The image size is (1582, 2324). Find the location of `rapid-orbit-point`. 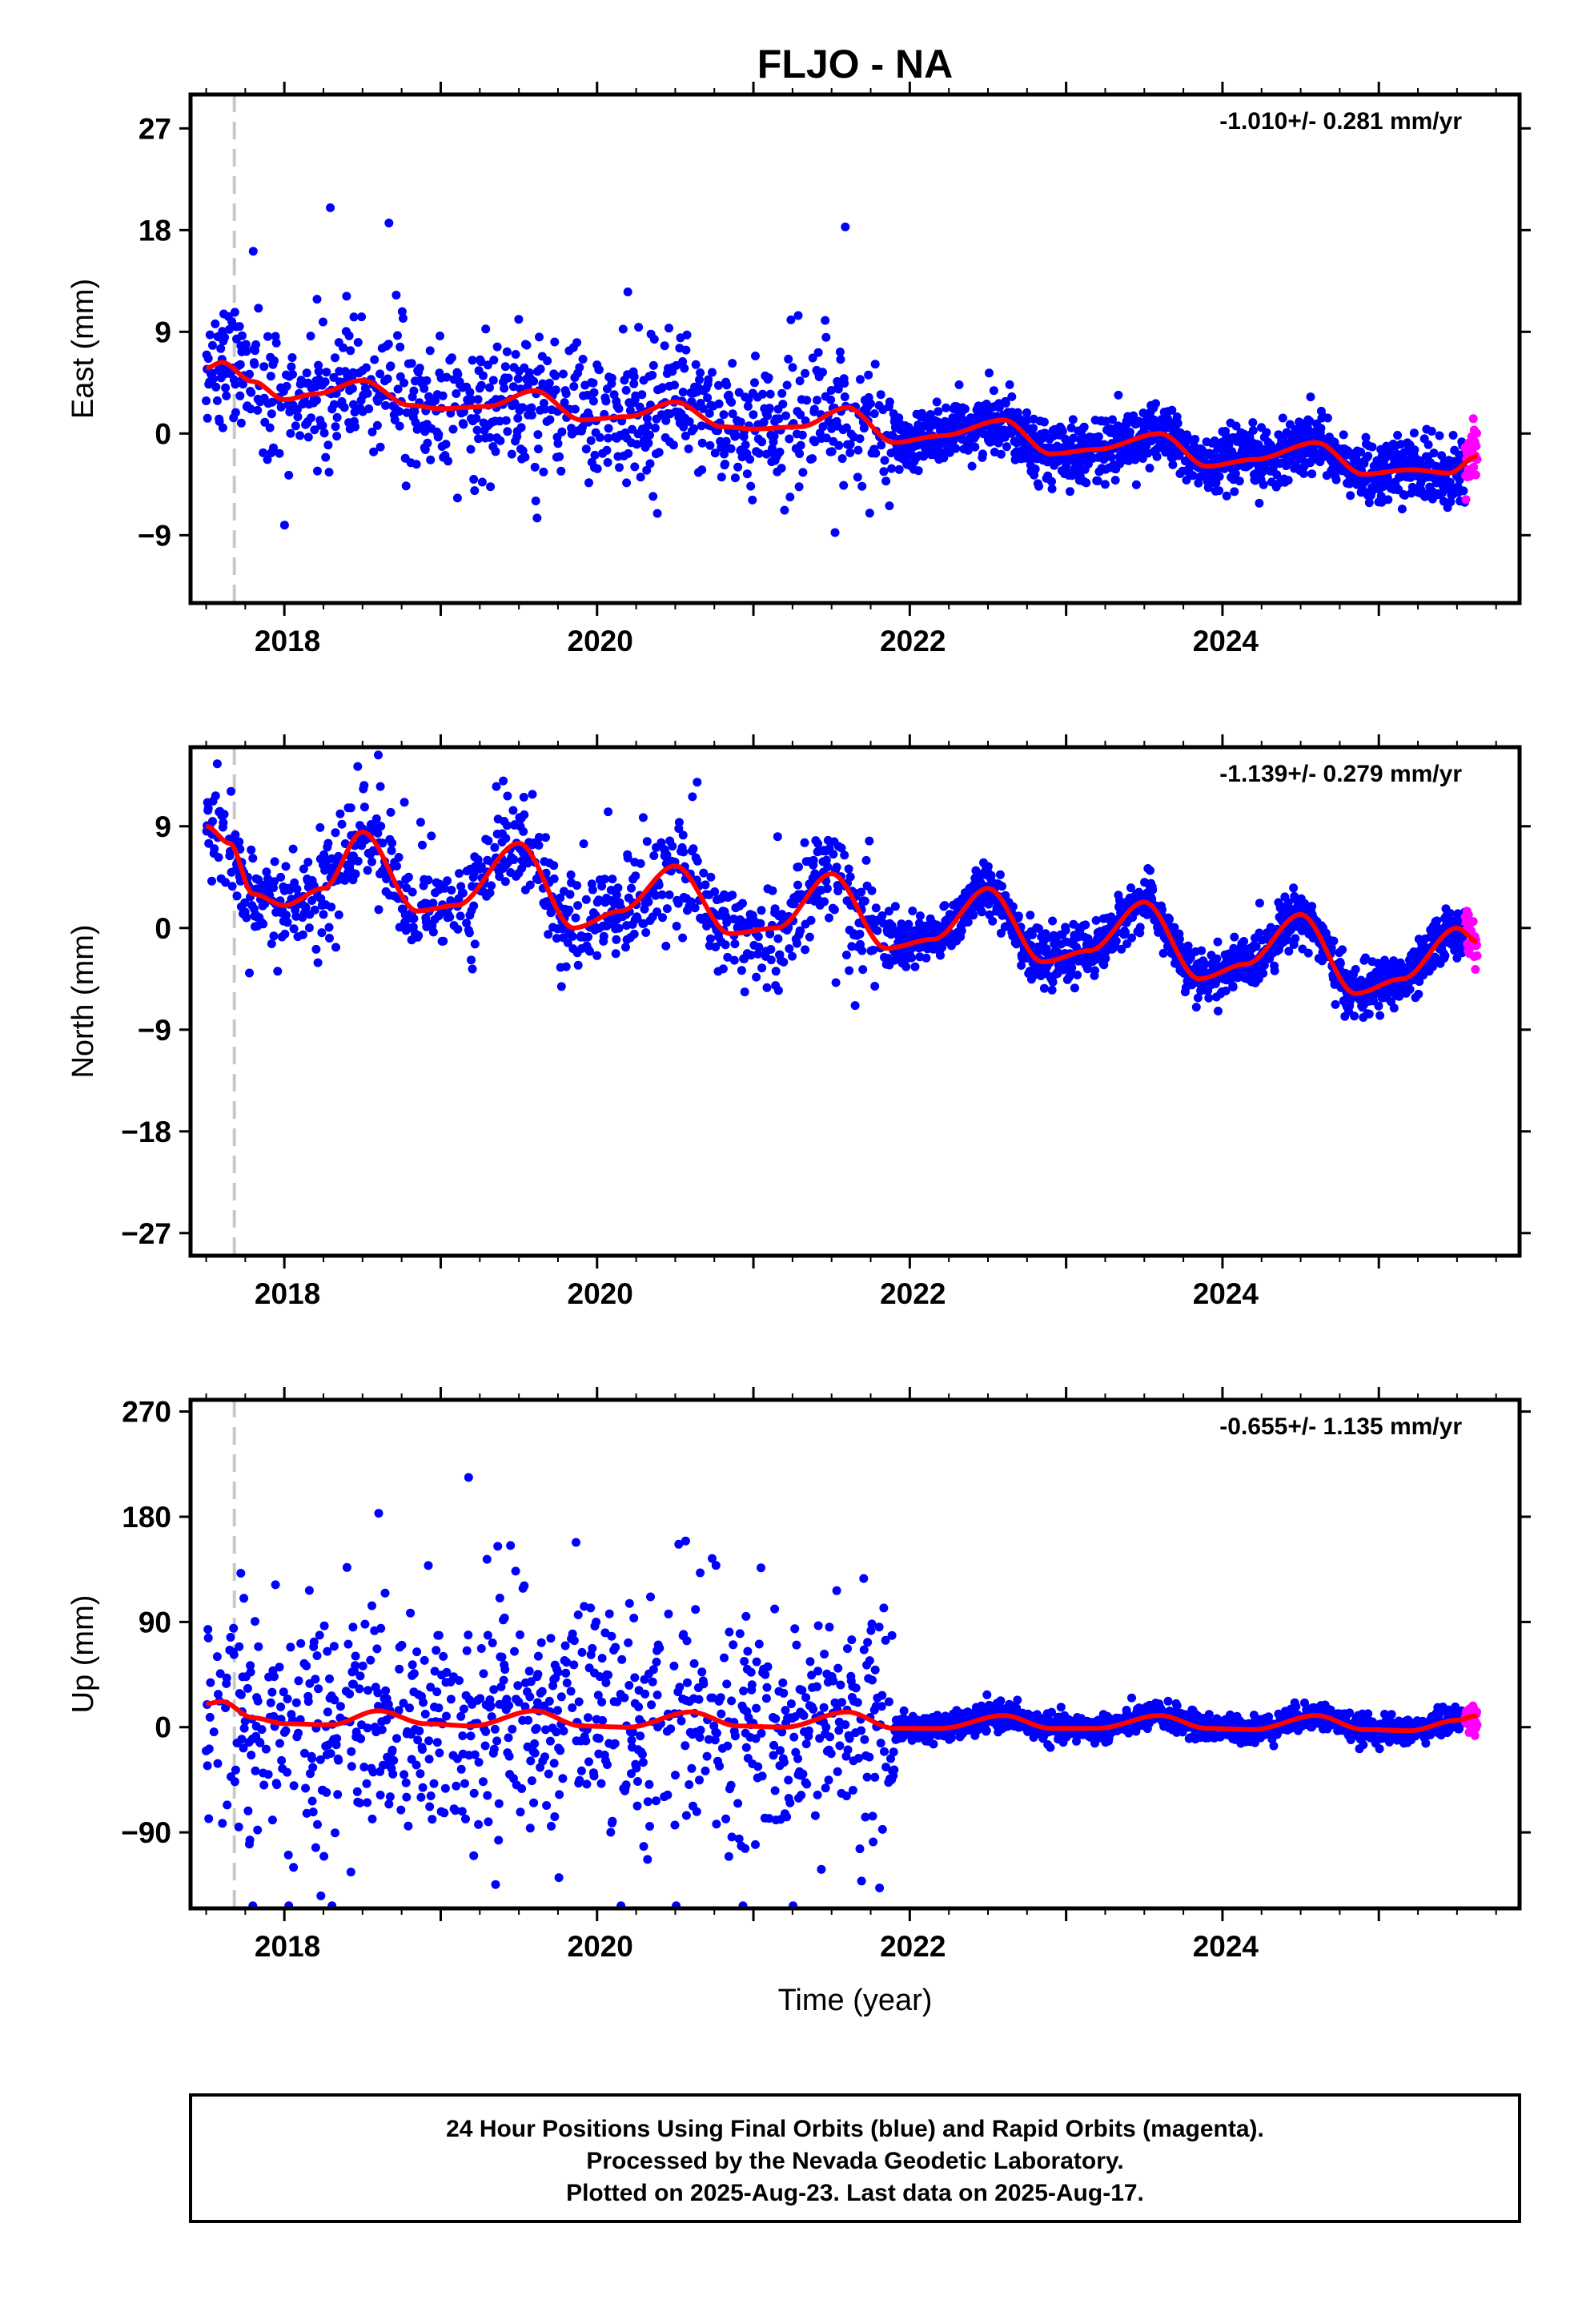

rapid-orbit-point is located at coordinates (1473, 419).